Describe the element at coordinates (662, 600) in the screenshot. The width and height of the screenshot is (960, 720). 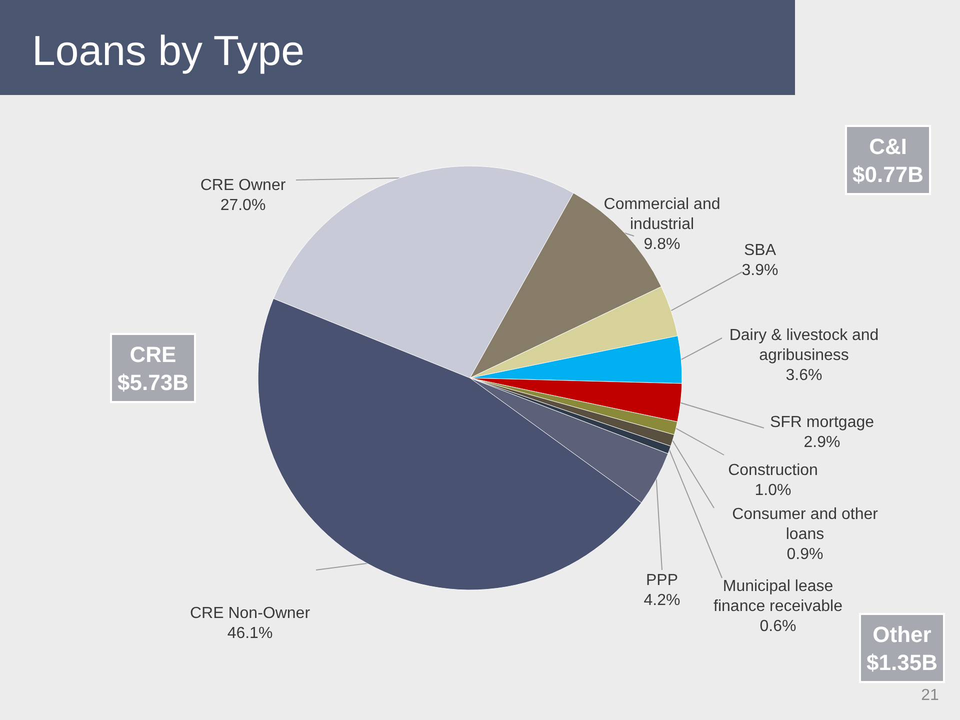
I see `data-label: 4.2%` at that location.